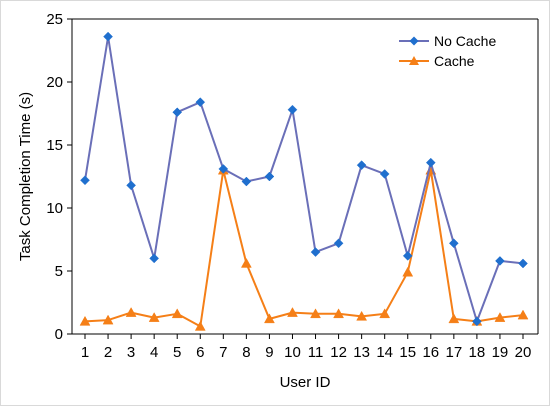  What do you see at coordinates (414, 60) in the screenshot?
I see `legend-marker-cache` at bounding box center [414, 60].